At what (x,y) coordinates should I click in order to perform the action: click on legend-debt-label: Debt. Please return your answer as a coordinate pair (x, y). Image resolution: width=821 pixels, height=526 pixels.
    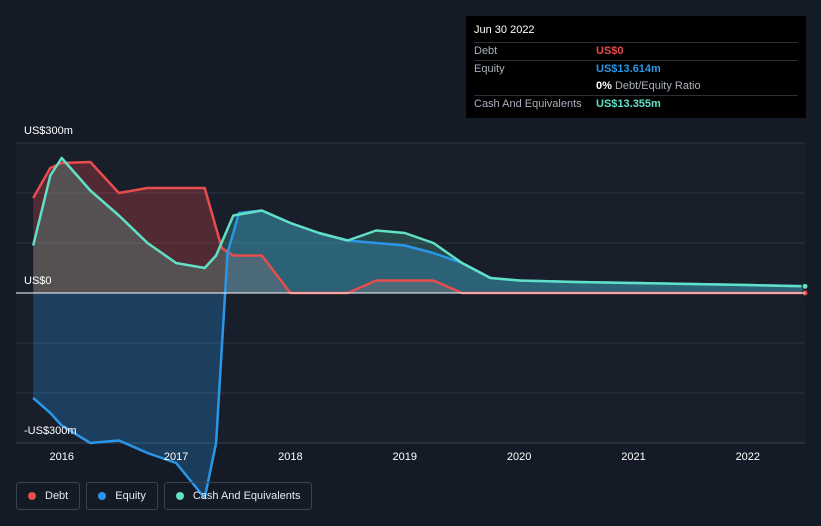
    Looking at the image, I should click on (57, 496).